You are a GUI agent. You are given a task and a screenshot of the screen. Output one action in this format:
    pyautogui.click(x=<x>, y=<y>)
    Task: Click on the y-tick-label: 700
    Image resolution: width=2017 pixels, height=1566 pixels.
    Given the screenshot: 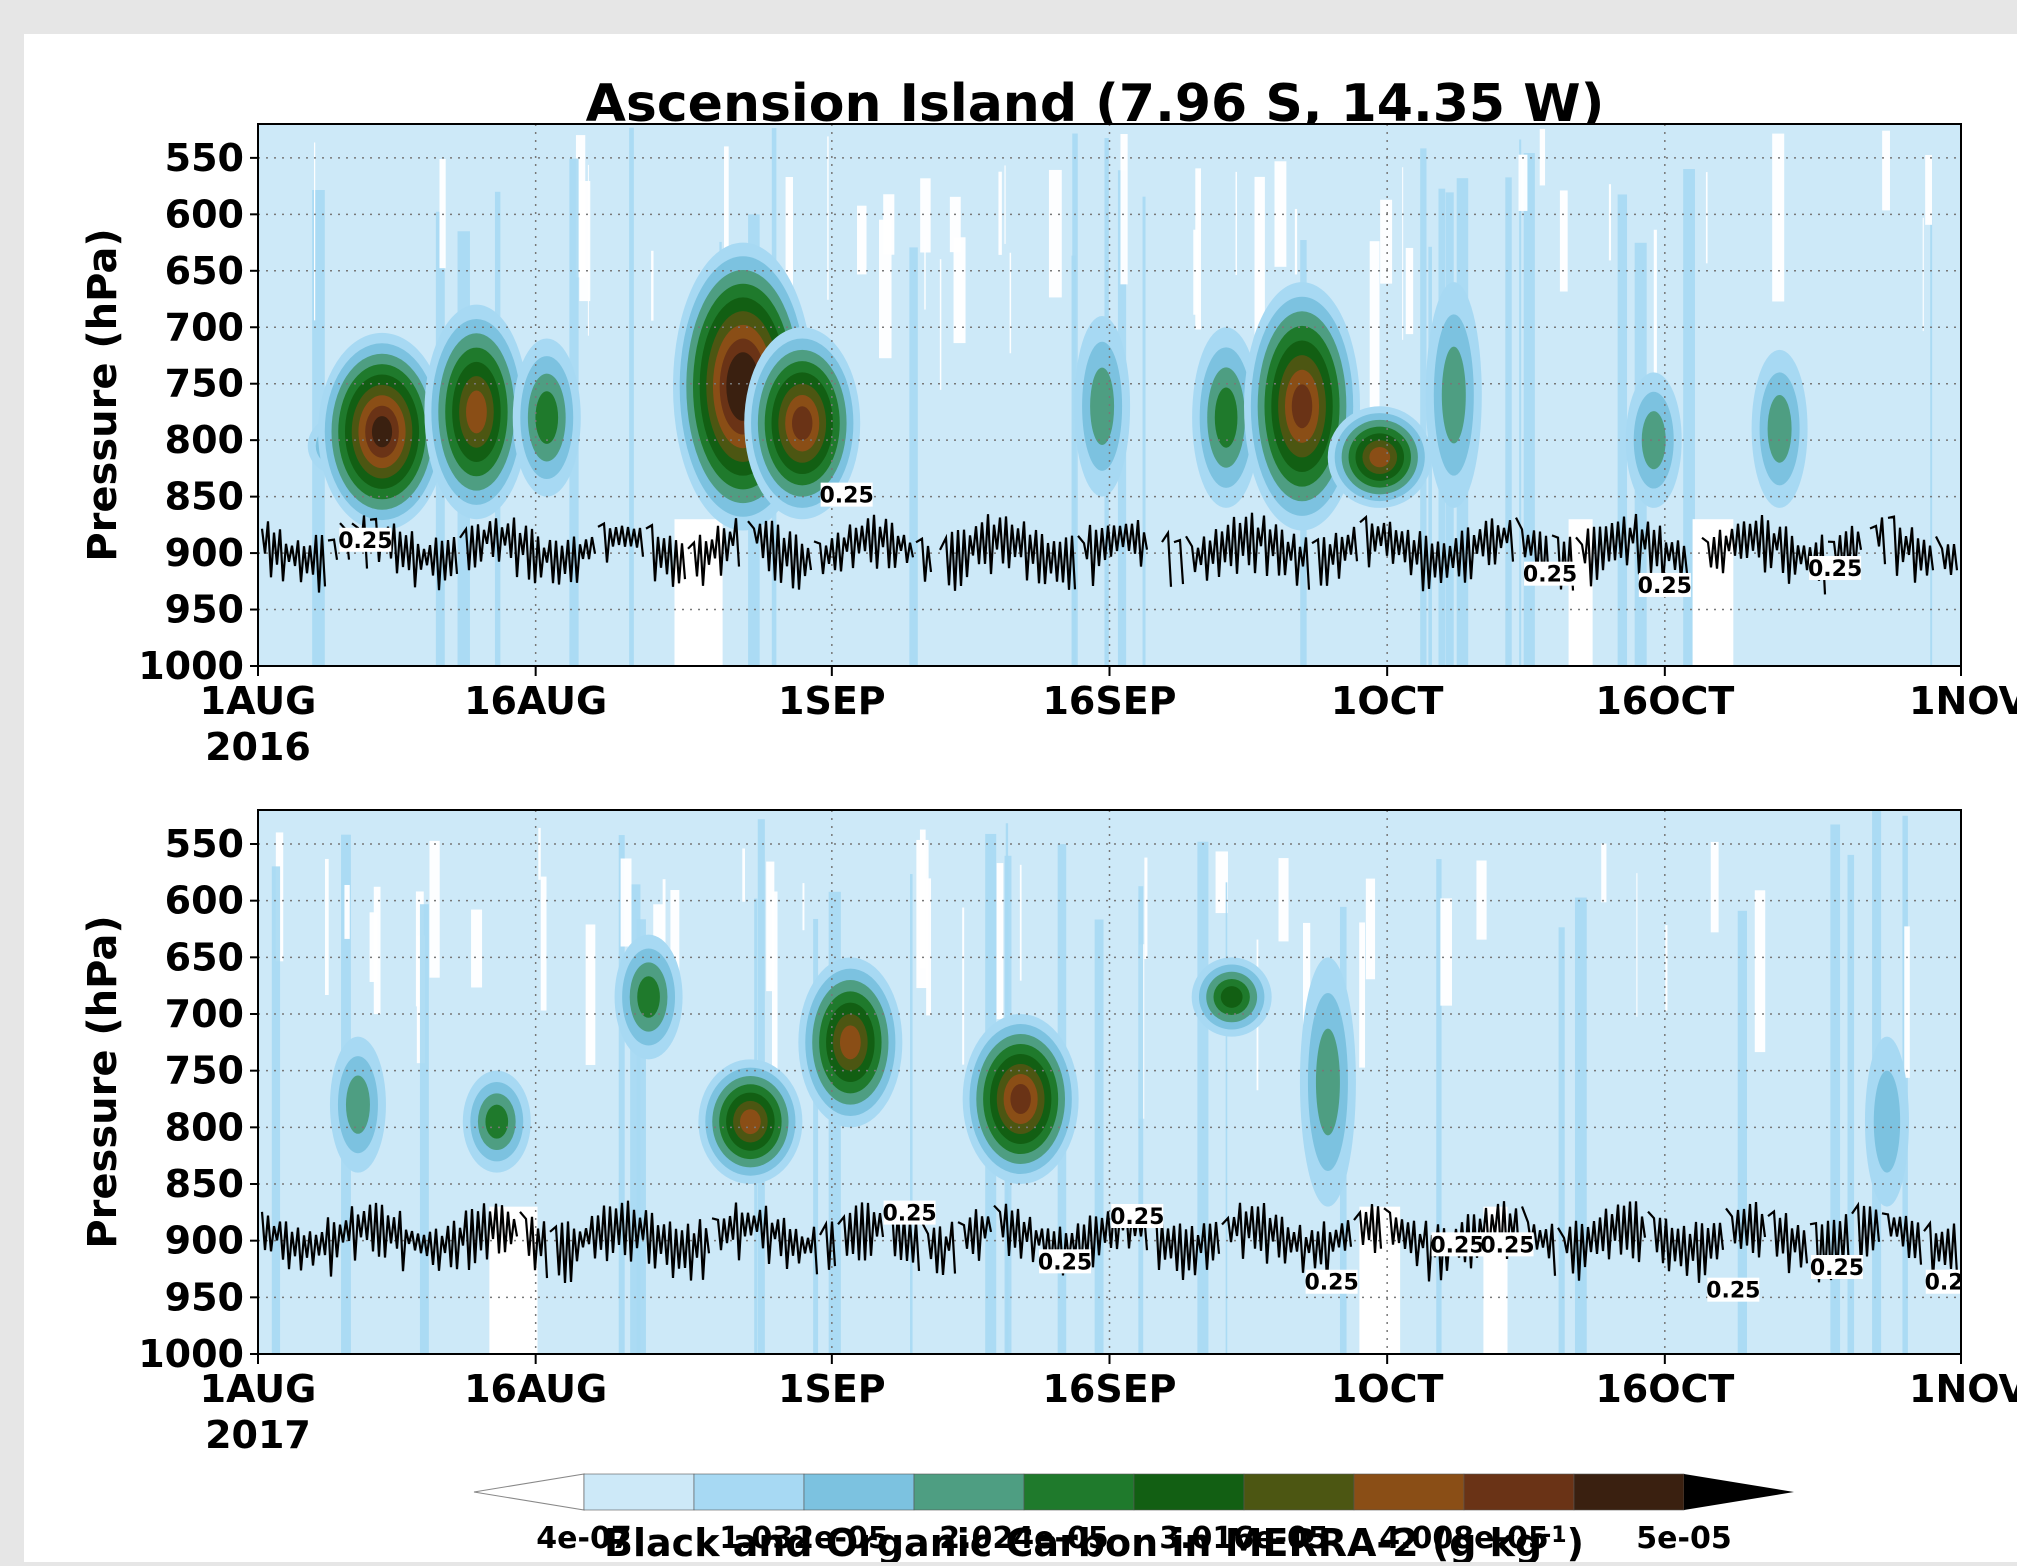 What is the action you would take?
    pyautogui.click(x=204, y=1014)
    